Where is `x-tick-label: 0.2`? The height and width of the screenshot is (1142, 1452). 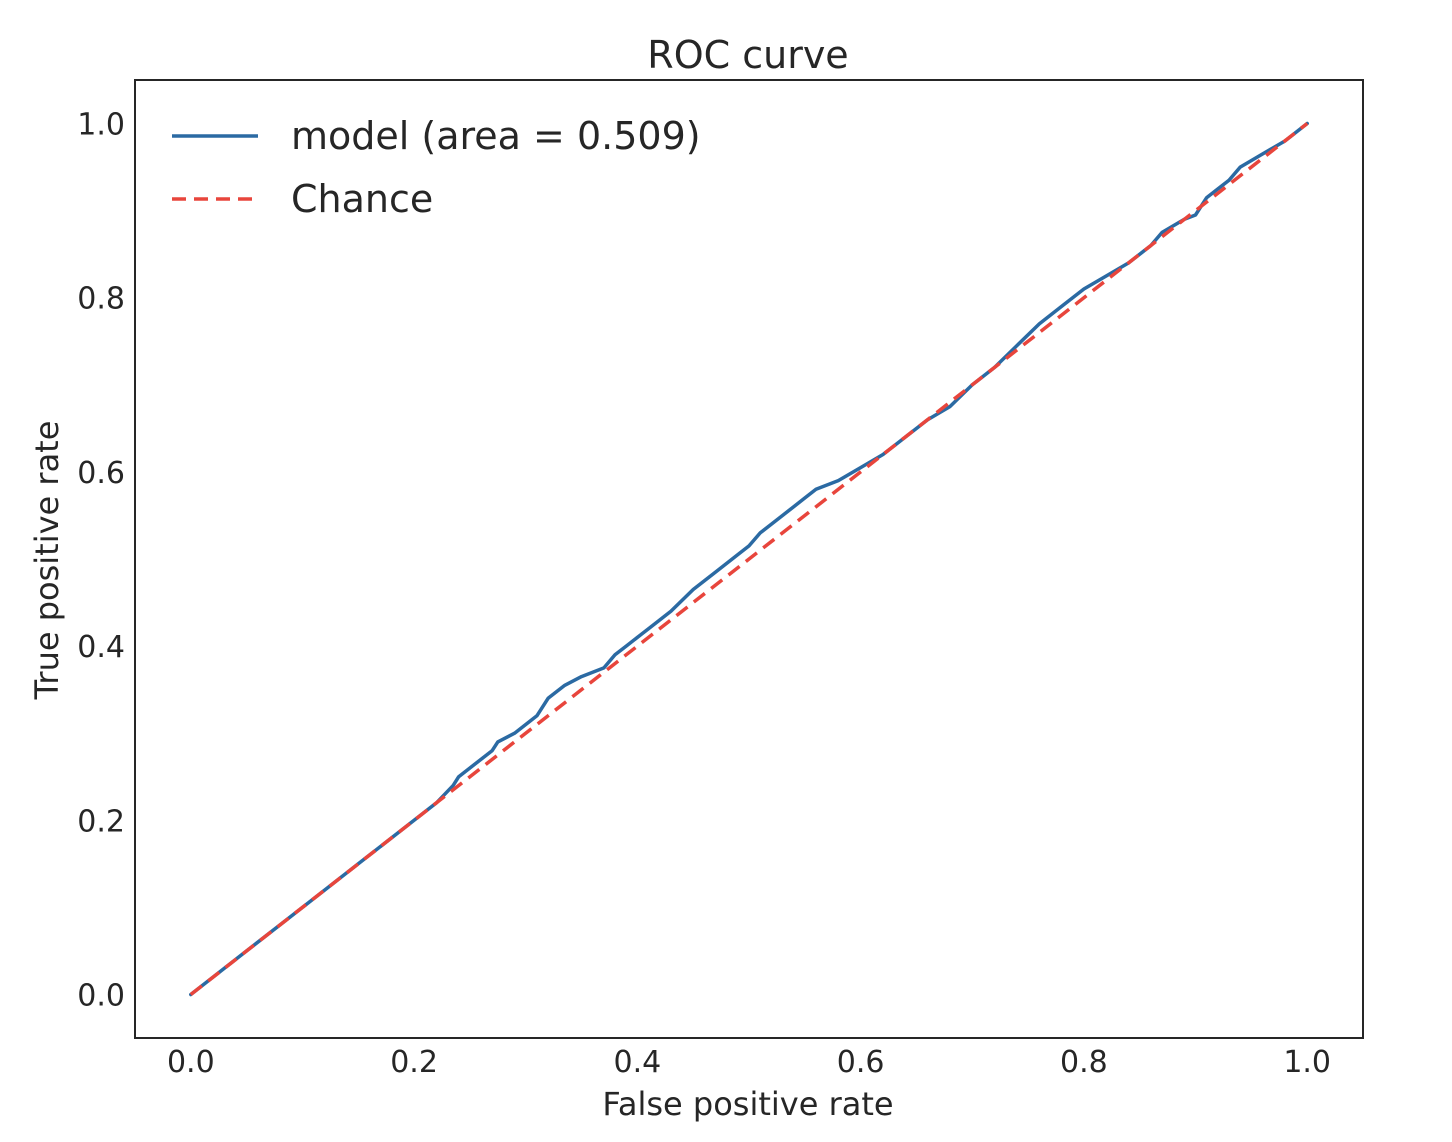
x-tick-label: 0.2 is located at coordinates (414, 1062).